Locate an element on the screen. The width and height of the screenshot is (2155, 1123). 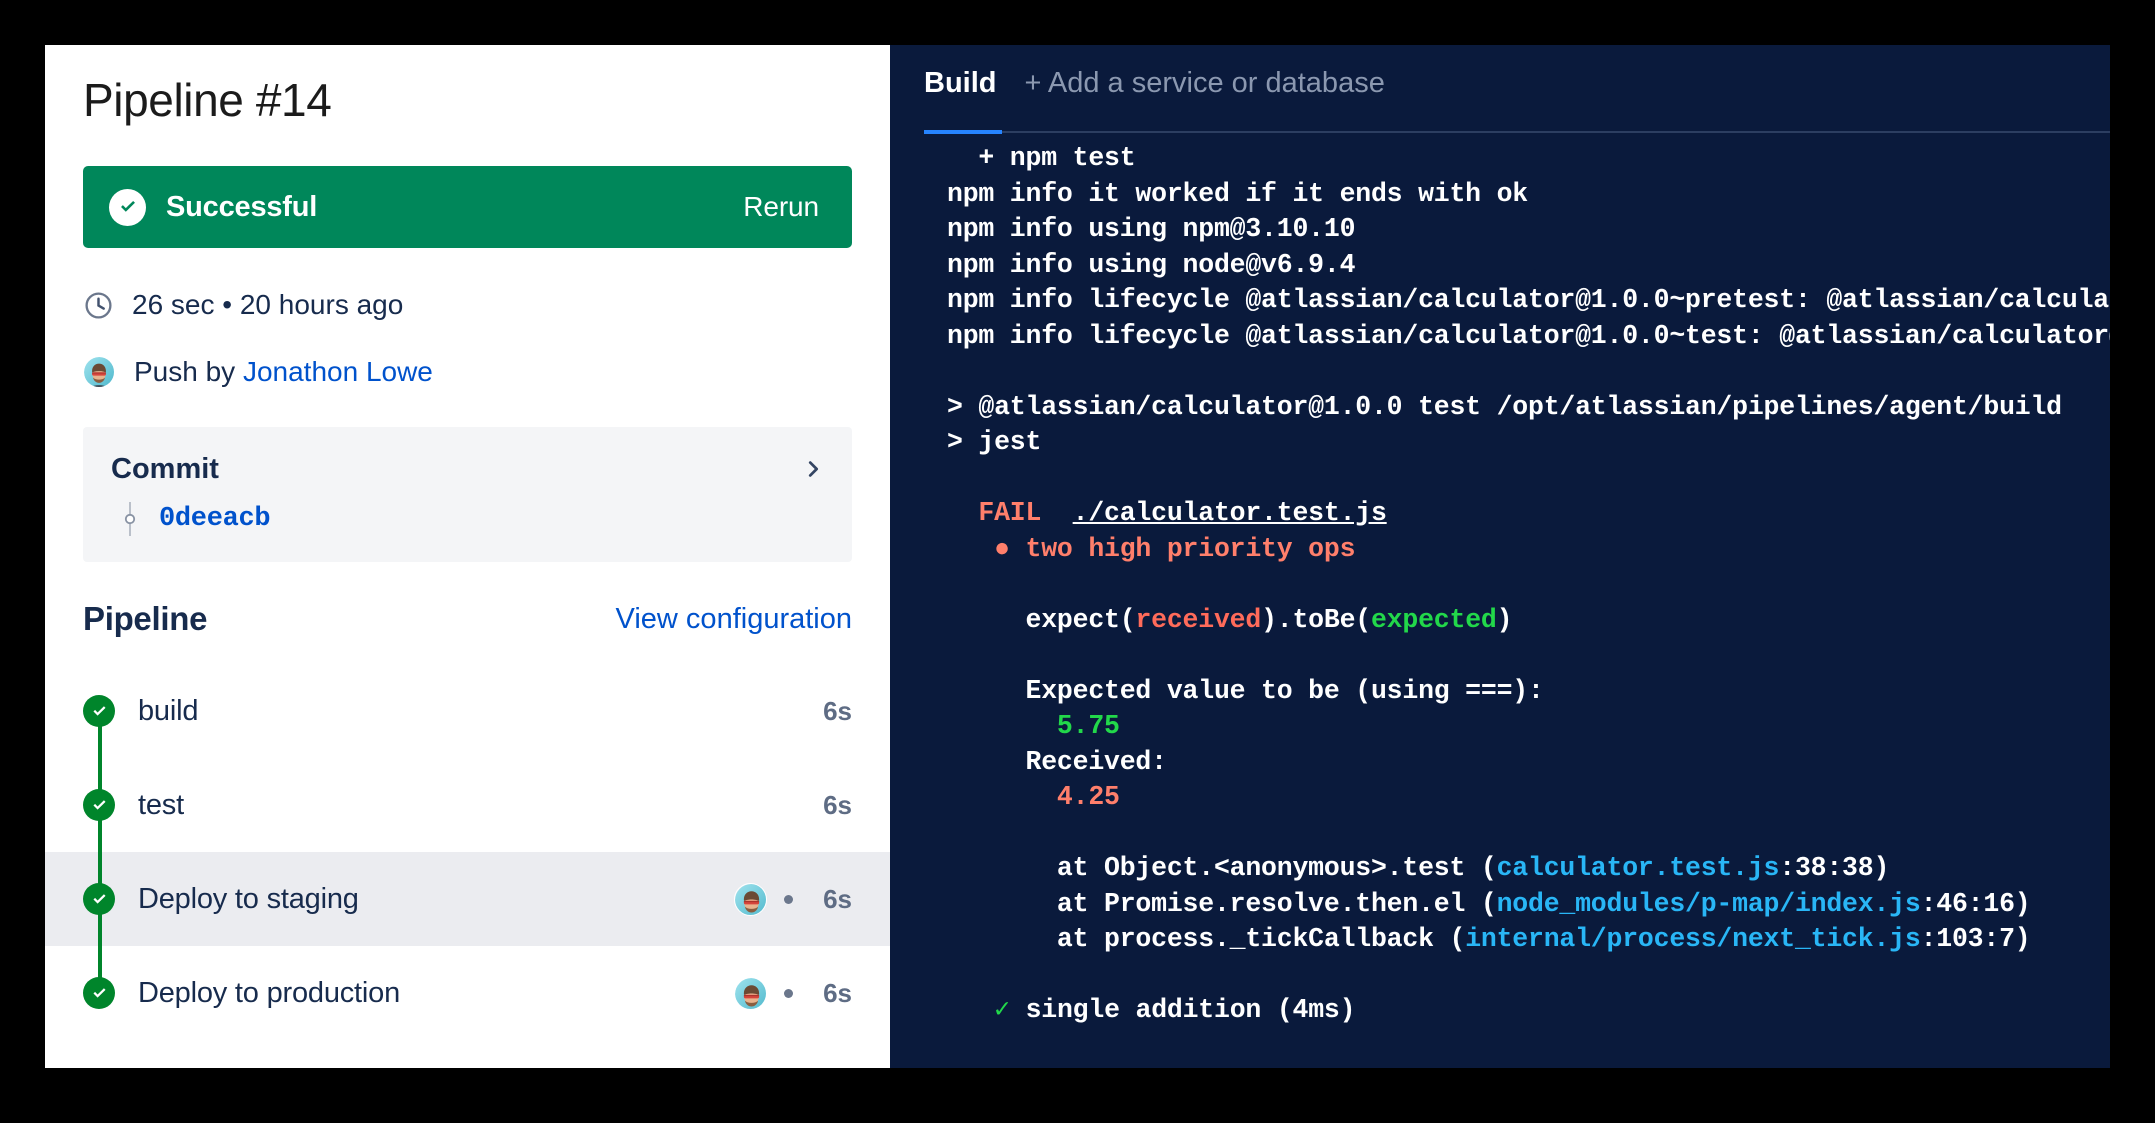
pipeline-step-row: Deploy to staging 6s is located at coordinates (467, 899).